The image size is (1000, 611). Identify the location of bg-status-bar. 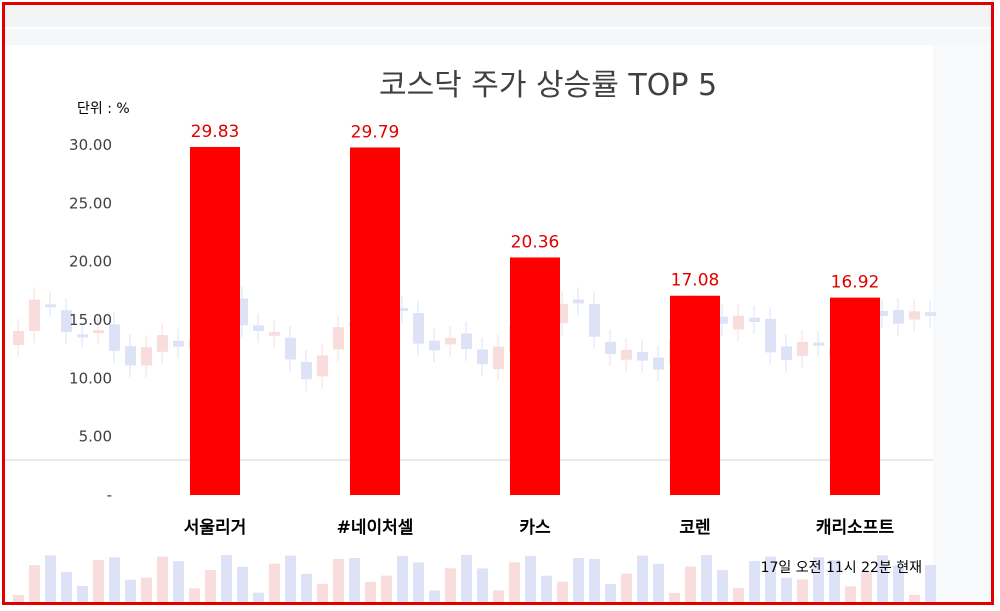
(498, 37).